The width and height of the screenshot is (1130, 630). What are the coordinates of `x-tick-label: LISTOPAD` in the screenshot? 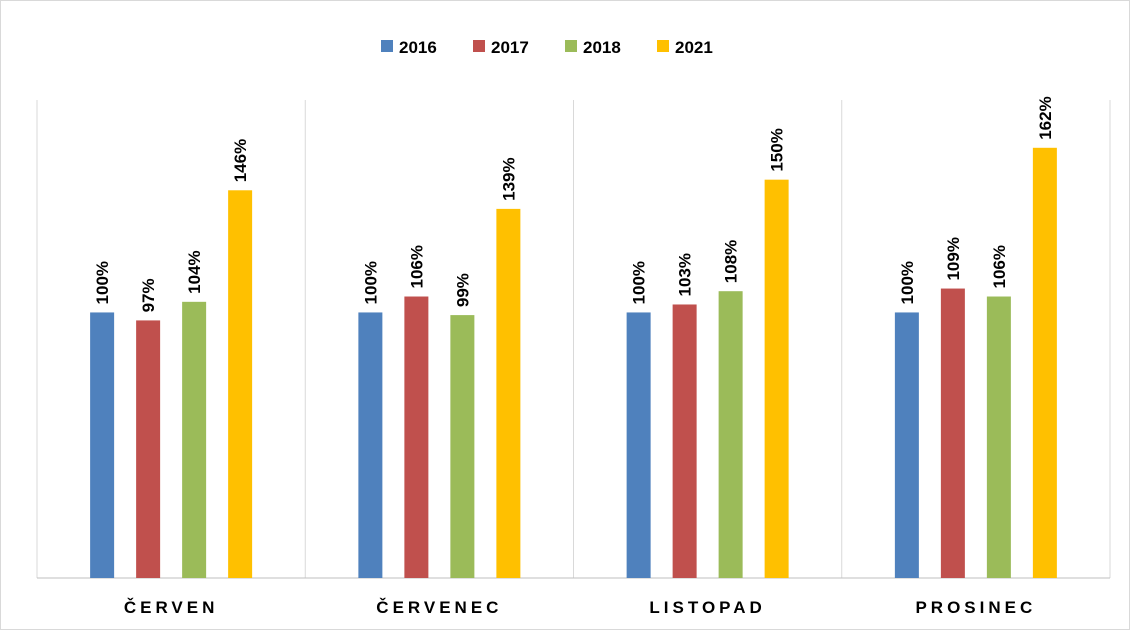 It's located at (707, 607).